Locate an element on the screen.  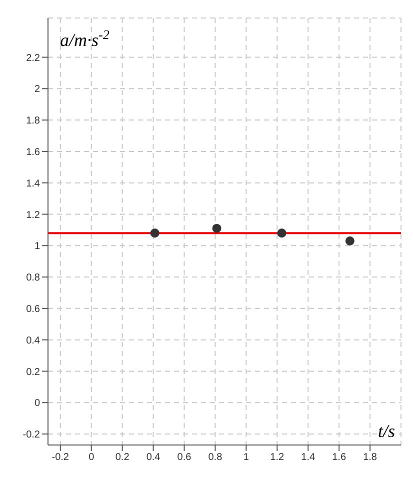
x-tick-label: 0.4 is located at coordinates (153, 458).